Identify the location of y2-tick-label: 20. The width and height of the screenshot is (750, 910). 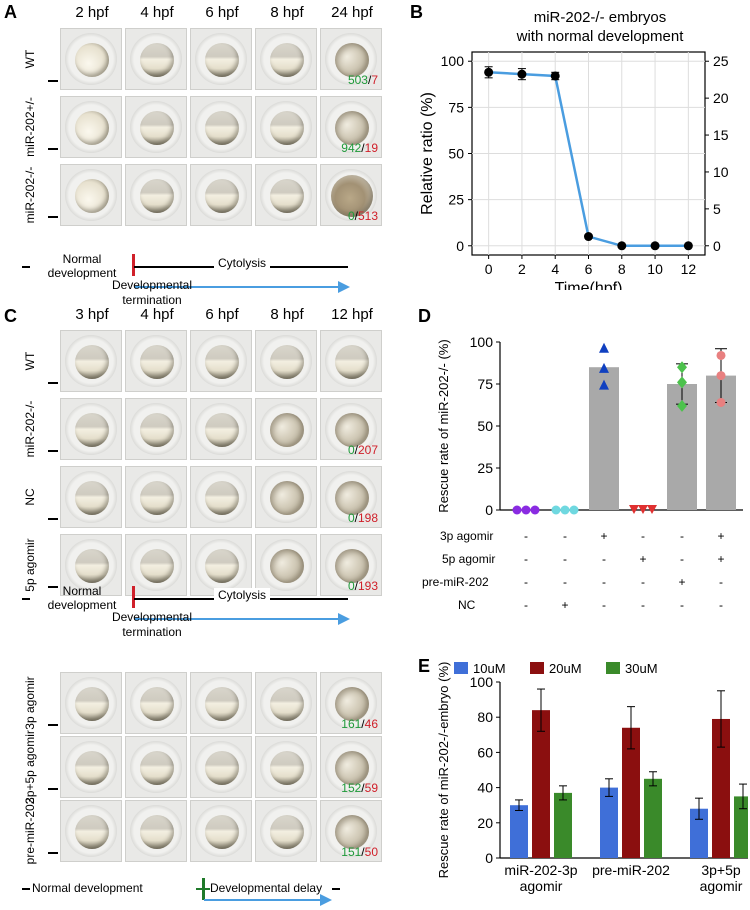
(721, 98).